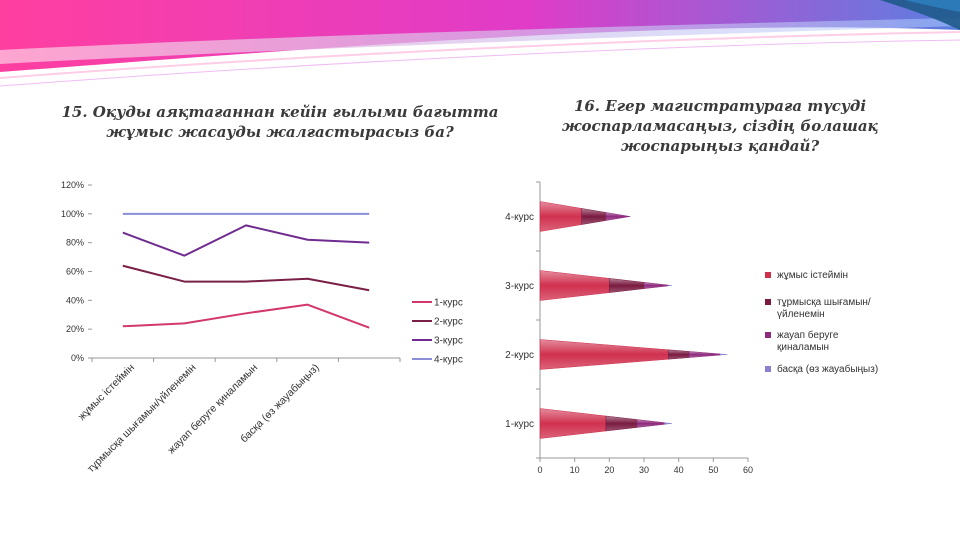 The width and height of the screenshot is (960, 540). What do you see at coordinates (575, 470) in the screenshot?
I see `x-tick-label: 10` at bounding box center [575, 470].